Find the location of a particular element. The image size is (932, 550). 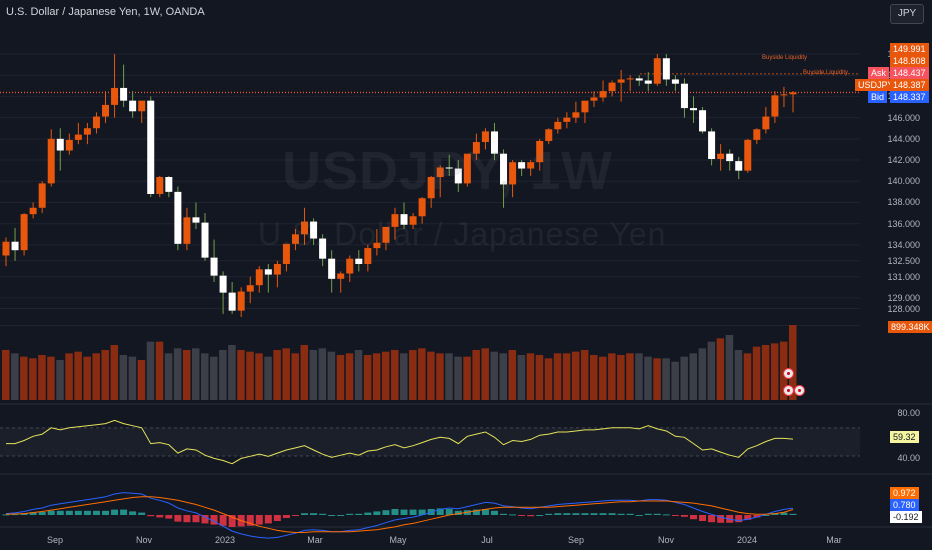

last-label-tag: USDJPY is located at coordinates (876, 85).